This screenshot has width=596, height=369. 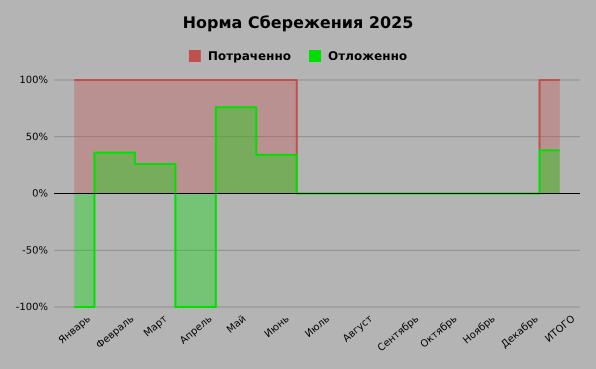 I want to click on y-tick-label: -100%, so click(x=32, y=308).